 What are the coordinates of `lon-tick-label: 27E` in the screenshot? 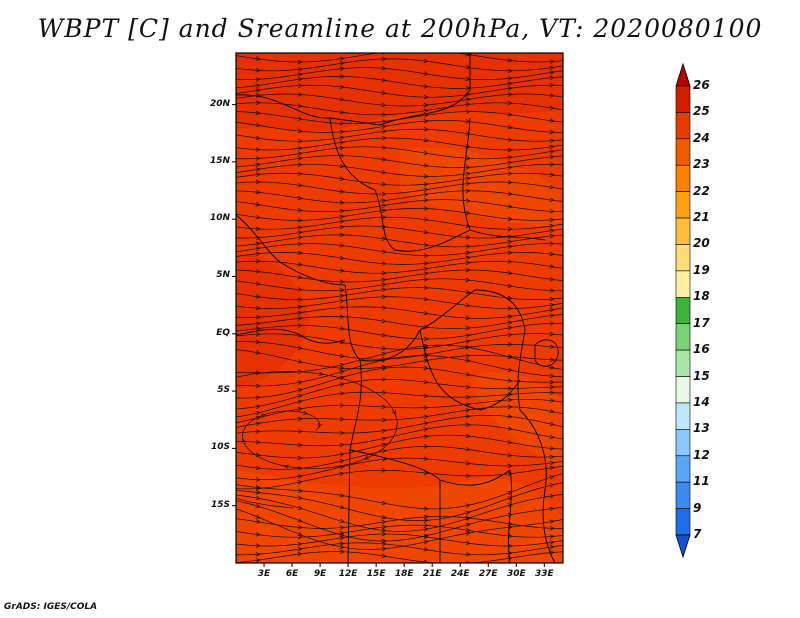 It's located at (488, 574).